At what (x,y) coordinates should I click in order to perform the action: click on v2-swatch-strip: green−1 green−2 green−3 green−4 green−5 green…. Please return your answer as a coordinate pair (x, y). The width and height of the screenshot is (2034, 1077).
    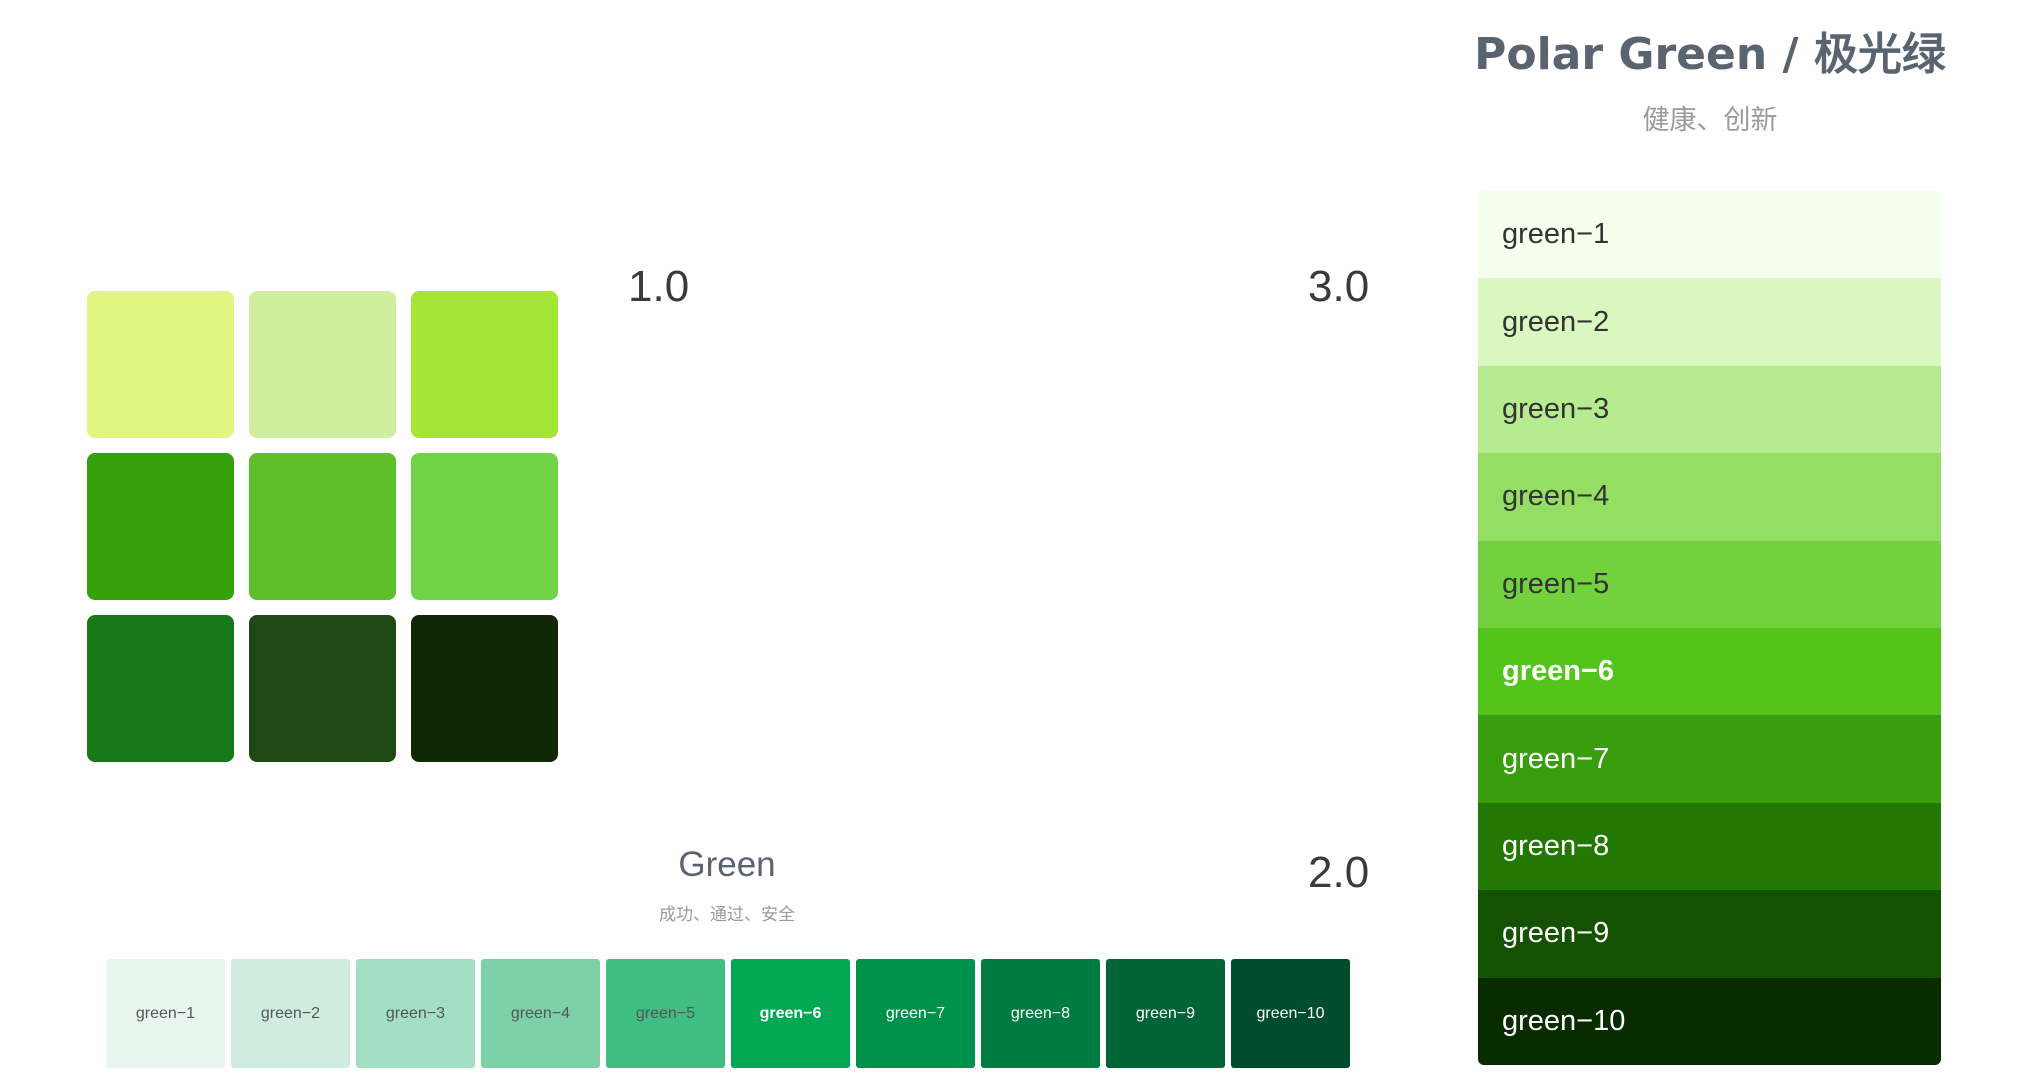
    Looking at the image, I should click on (728, 1013).